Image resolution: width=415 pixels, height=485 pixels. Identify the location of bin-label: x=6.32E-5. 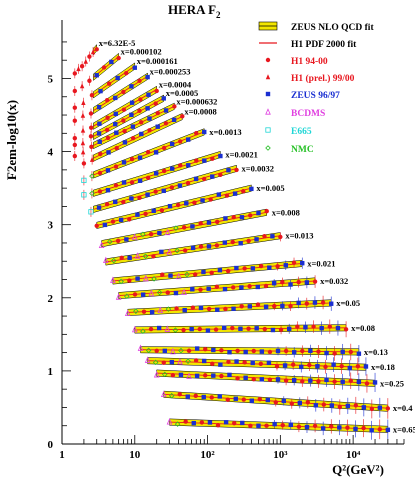
(117, 43).